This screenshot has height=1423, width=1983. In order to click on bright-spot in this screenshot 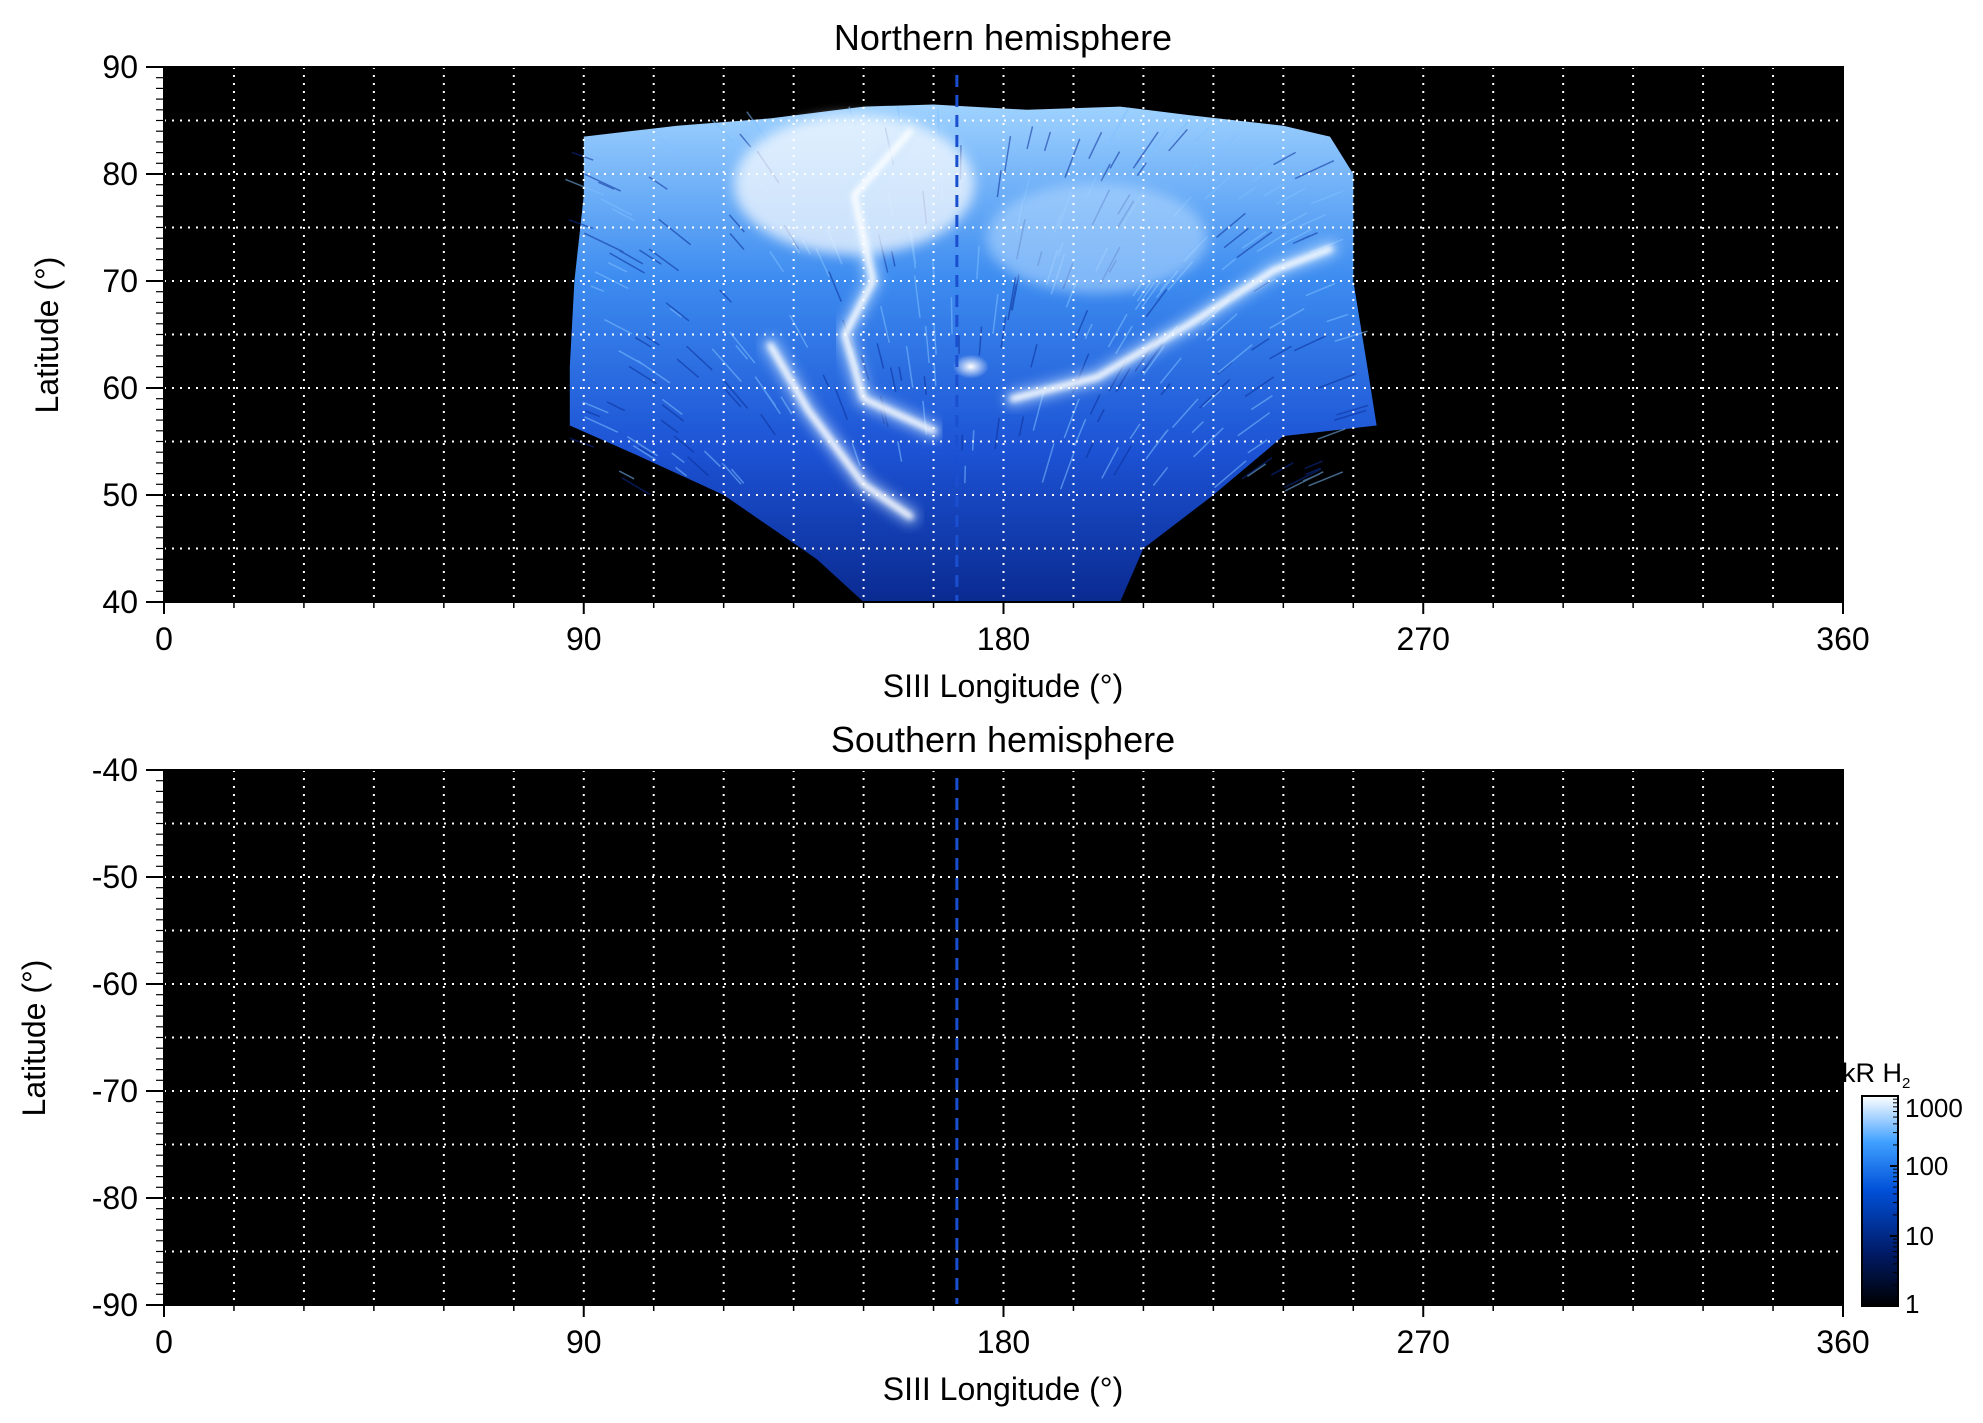, I will do `click(970, 366)`.